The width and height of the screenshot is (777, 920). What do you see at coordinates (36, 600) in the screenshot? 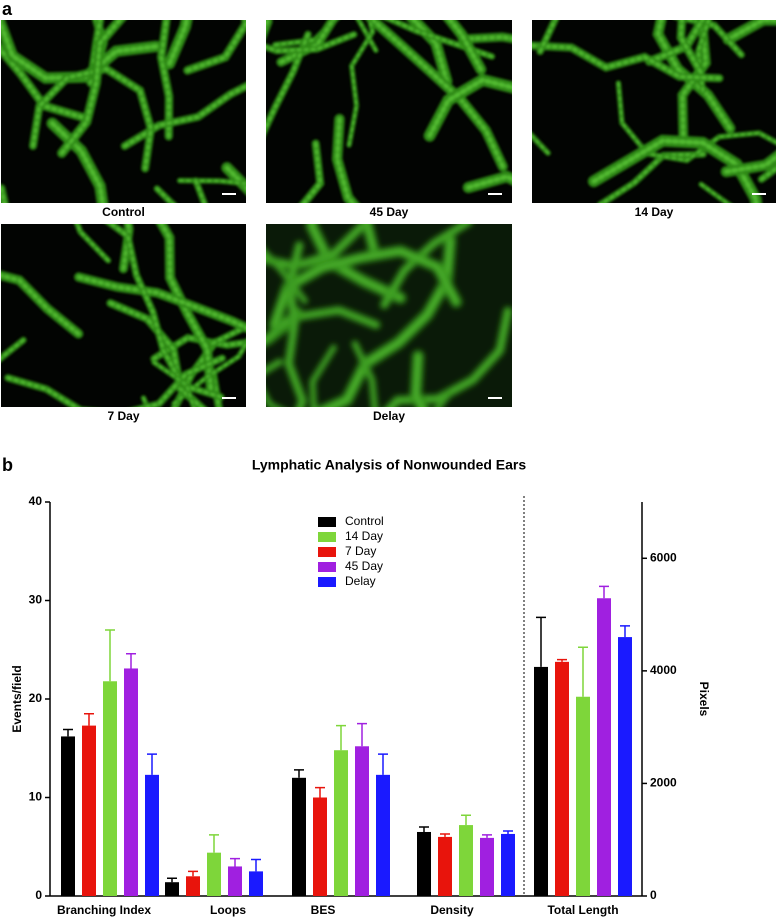
I see `y-tick-label: 30` at bounding box center [36, 600].